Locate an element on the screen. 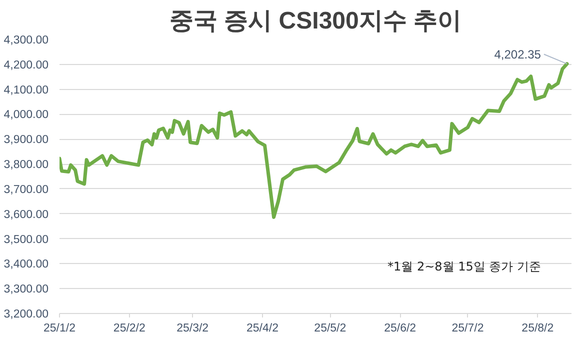 This screenshot has width=577, height=337. x-tick-label: 25/1/2 is located at coordinates (60, 328).